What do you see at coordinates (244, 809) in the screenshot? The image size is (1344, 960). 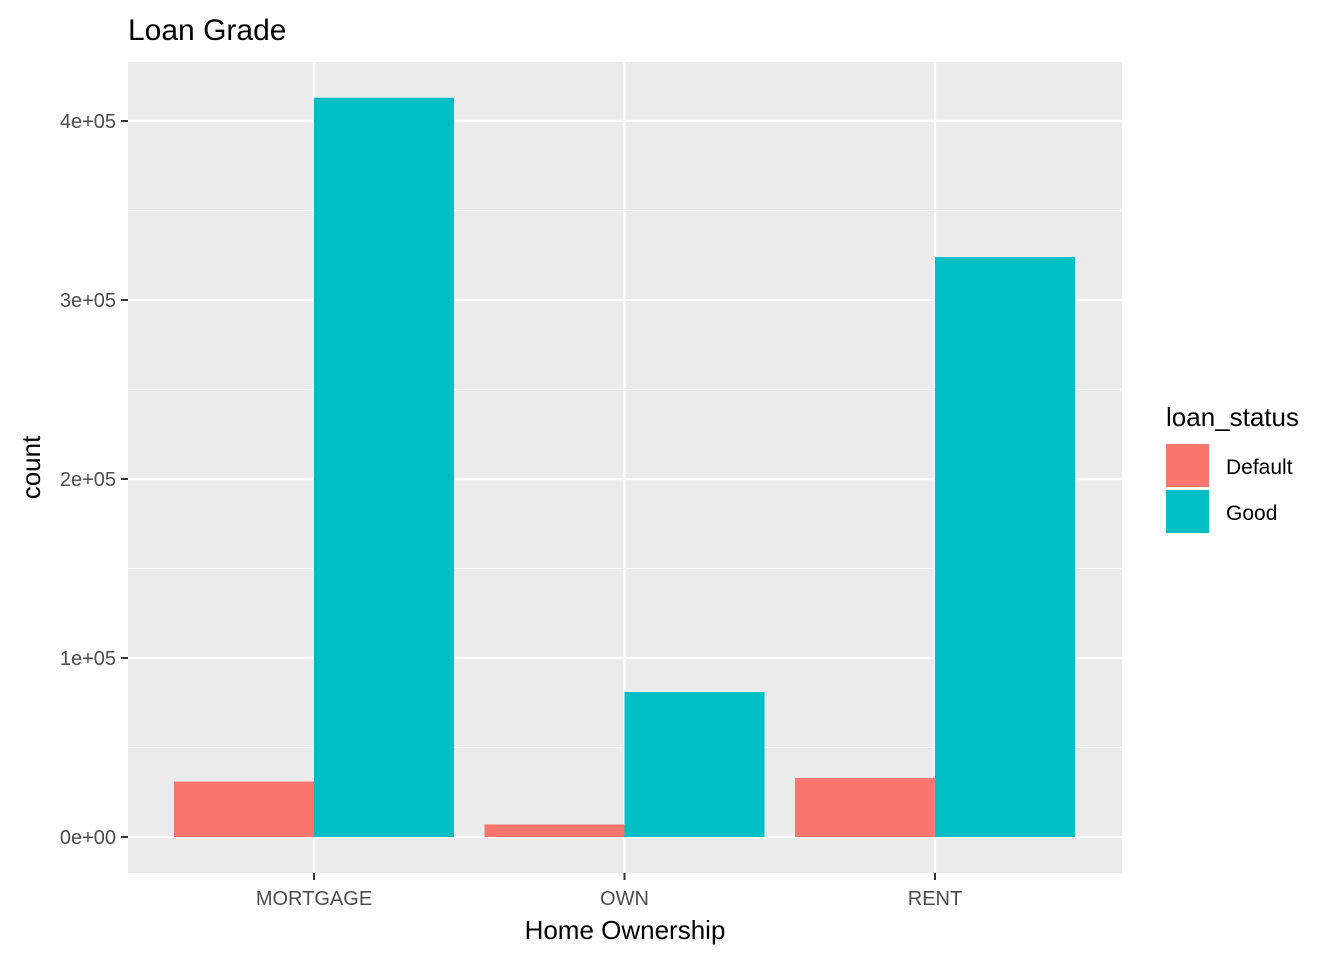 I see `bar-default-mortgage` at bounding box center [244, 809].